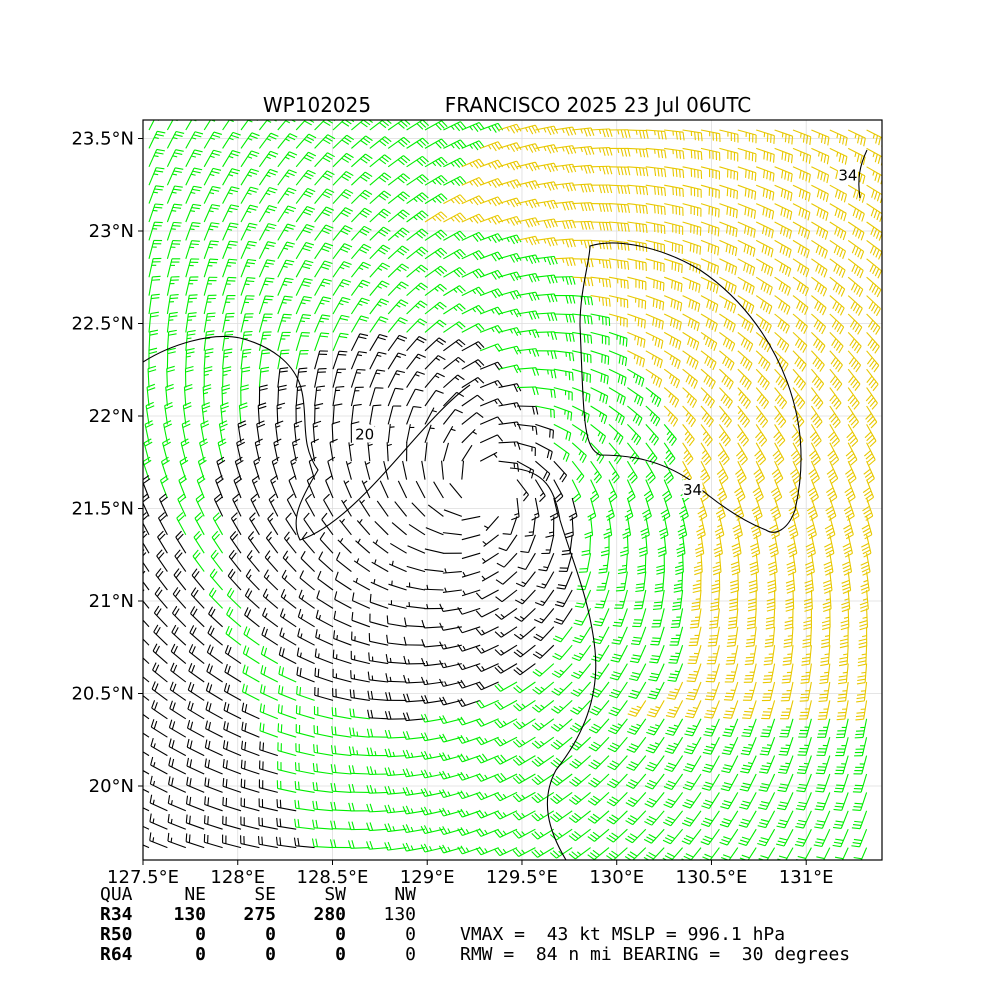 The width and height of the screenshot is (1000, 1000). What do you see at coordinates (364, 433) in the screenshot?
I see `contour-label-bg` at bounding box center [364, 433].